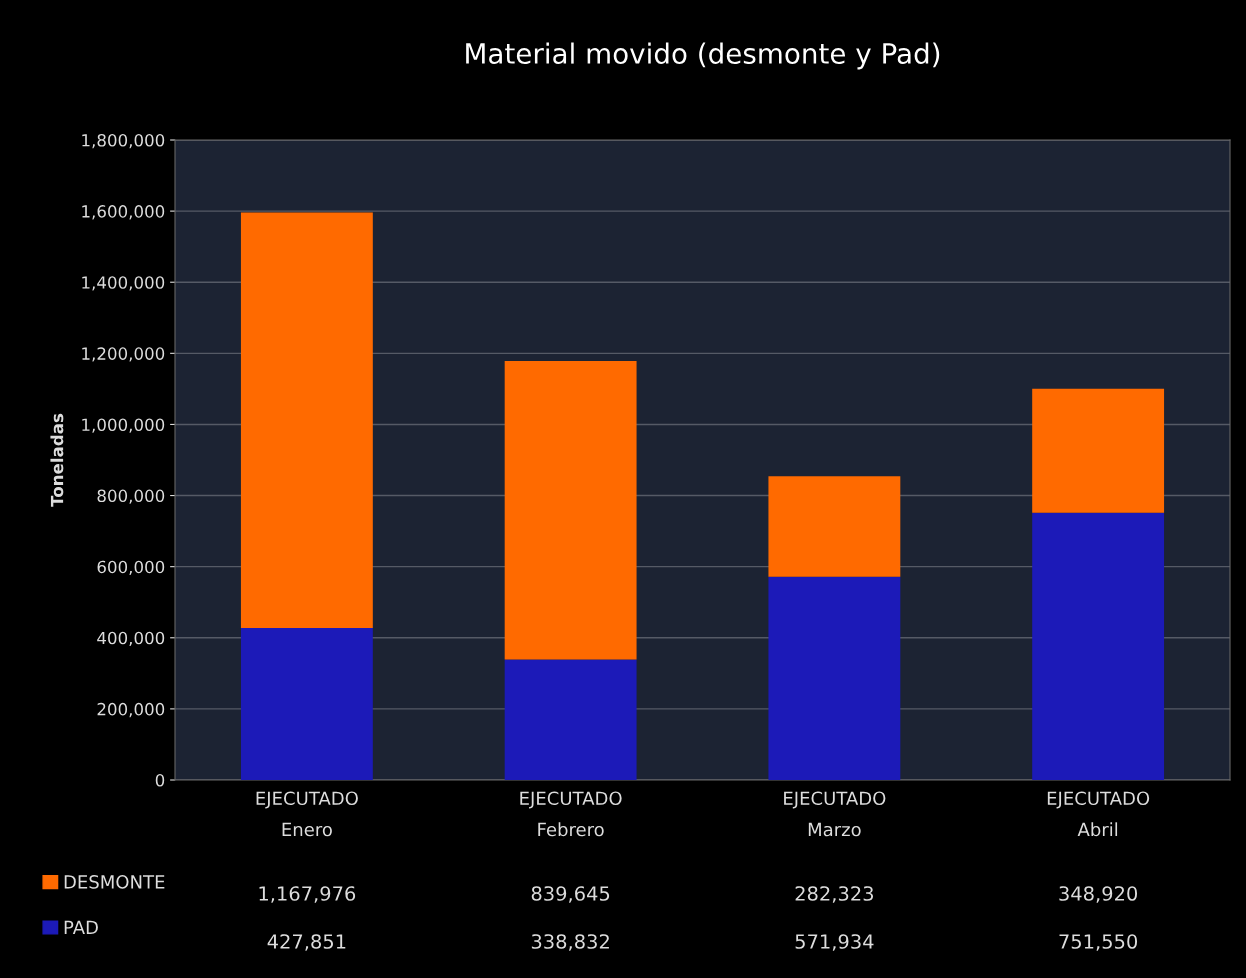  What do you see at coordinates (571, 814) in the screenshot?
I see `x-tick-label: EJECUTADO Febrero` at bounding box center [571, 814].